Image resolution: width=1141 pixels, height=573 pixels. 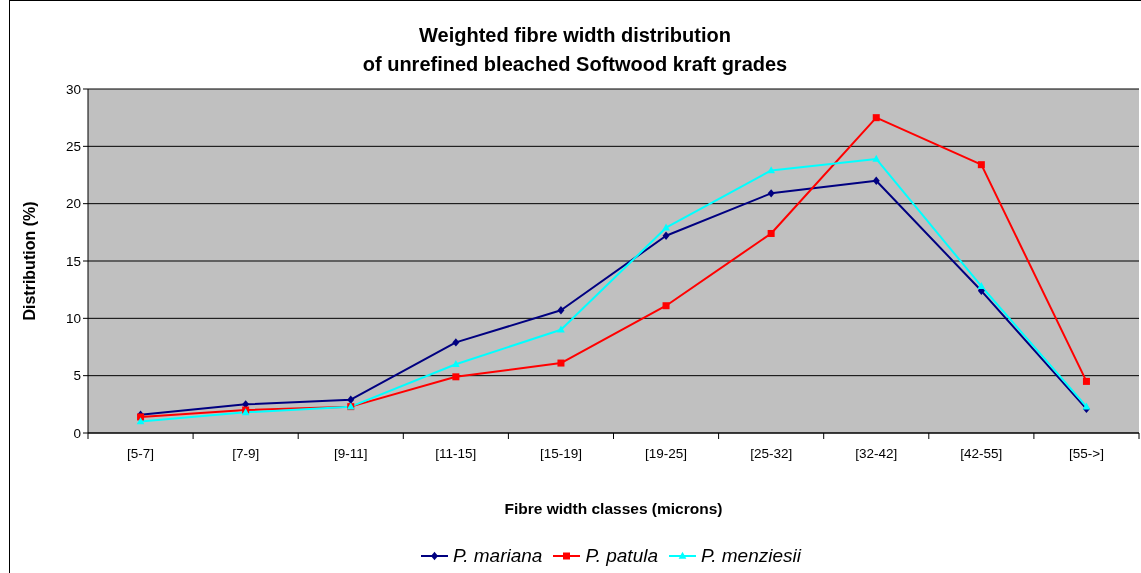 What do you see at coordinates (666, 453) in the screenshot?
I see `x-tick-label: [19-25]` at bounding box center [666, 453].